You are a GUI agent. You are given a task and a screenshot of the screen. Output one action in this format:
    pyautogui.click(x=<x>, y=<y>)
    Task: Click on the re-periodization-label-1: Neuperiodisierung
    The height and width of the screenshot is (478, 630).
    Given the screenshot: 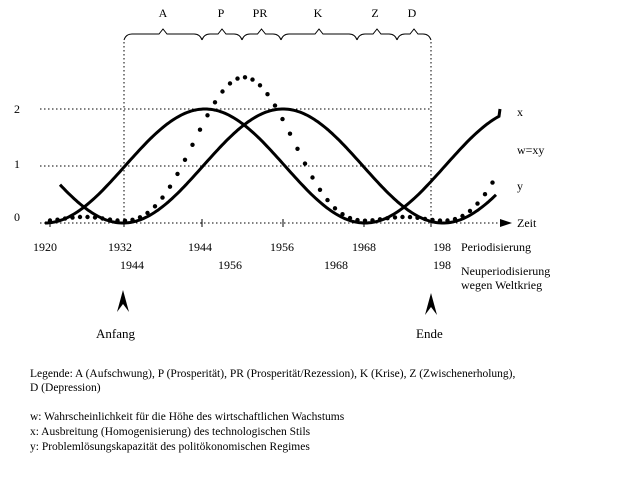 What is the action you would take?
    pyautogui.click(x=506, y=271)
    